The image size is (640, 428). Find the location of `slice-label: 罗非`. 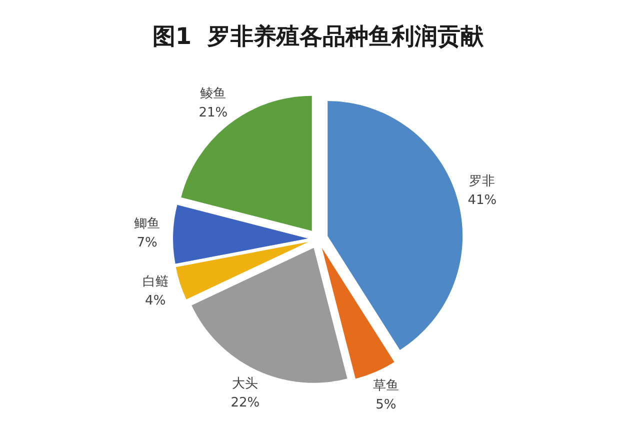

slice-label: 罗非 is located at coordinates (482, 181).